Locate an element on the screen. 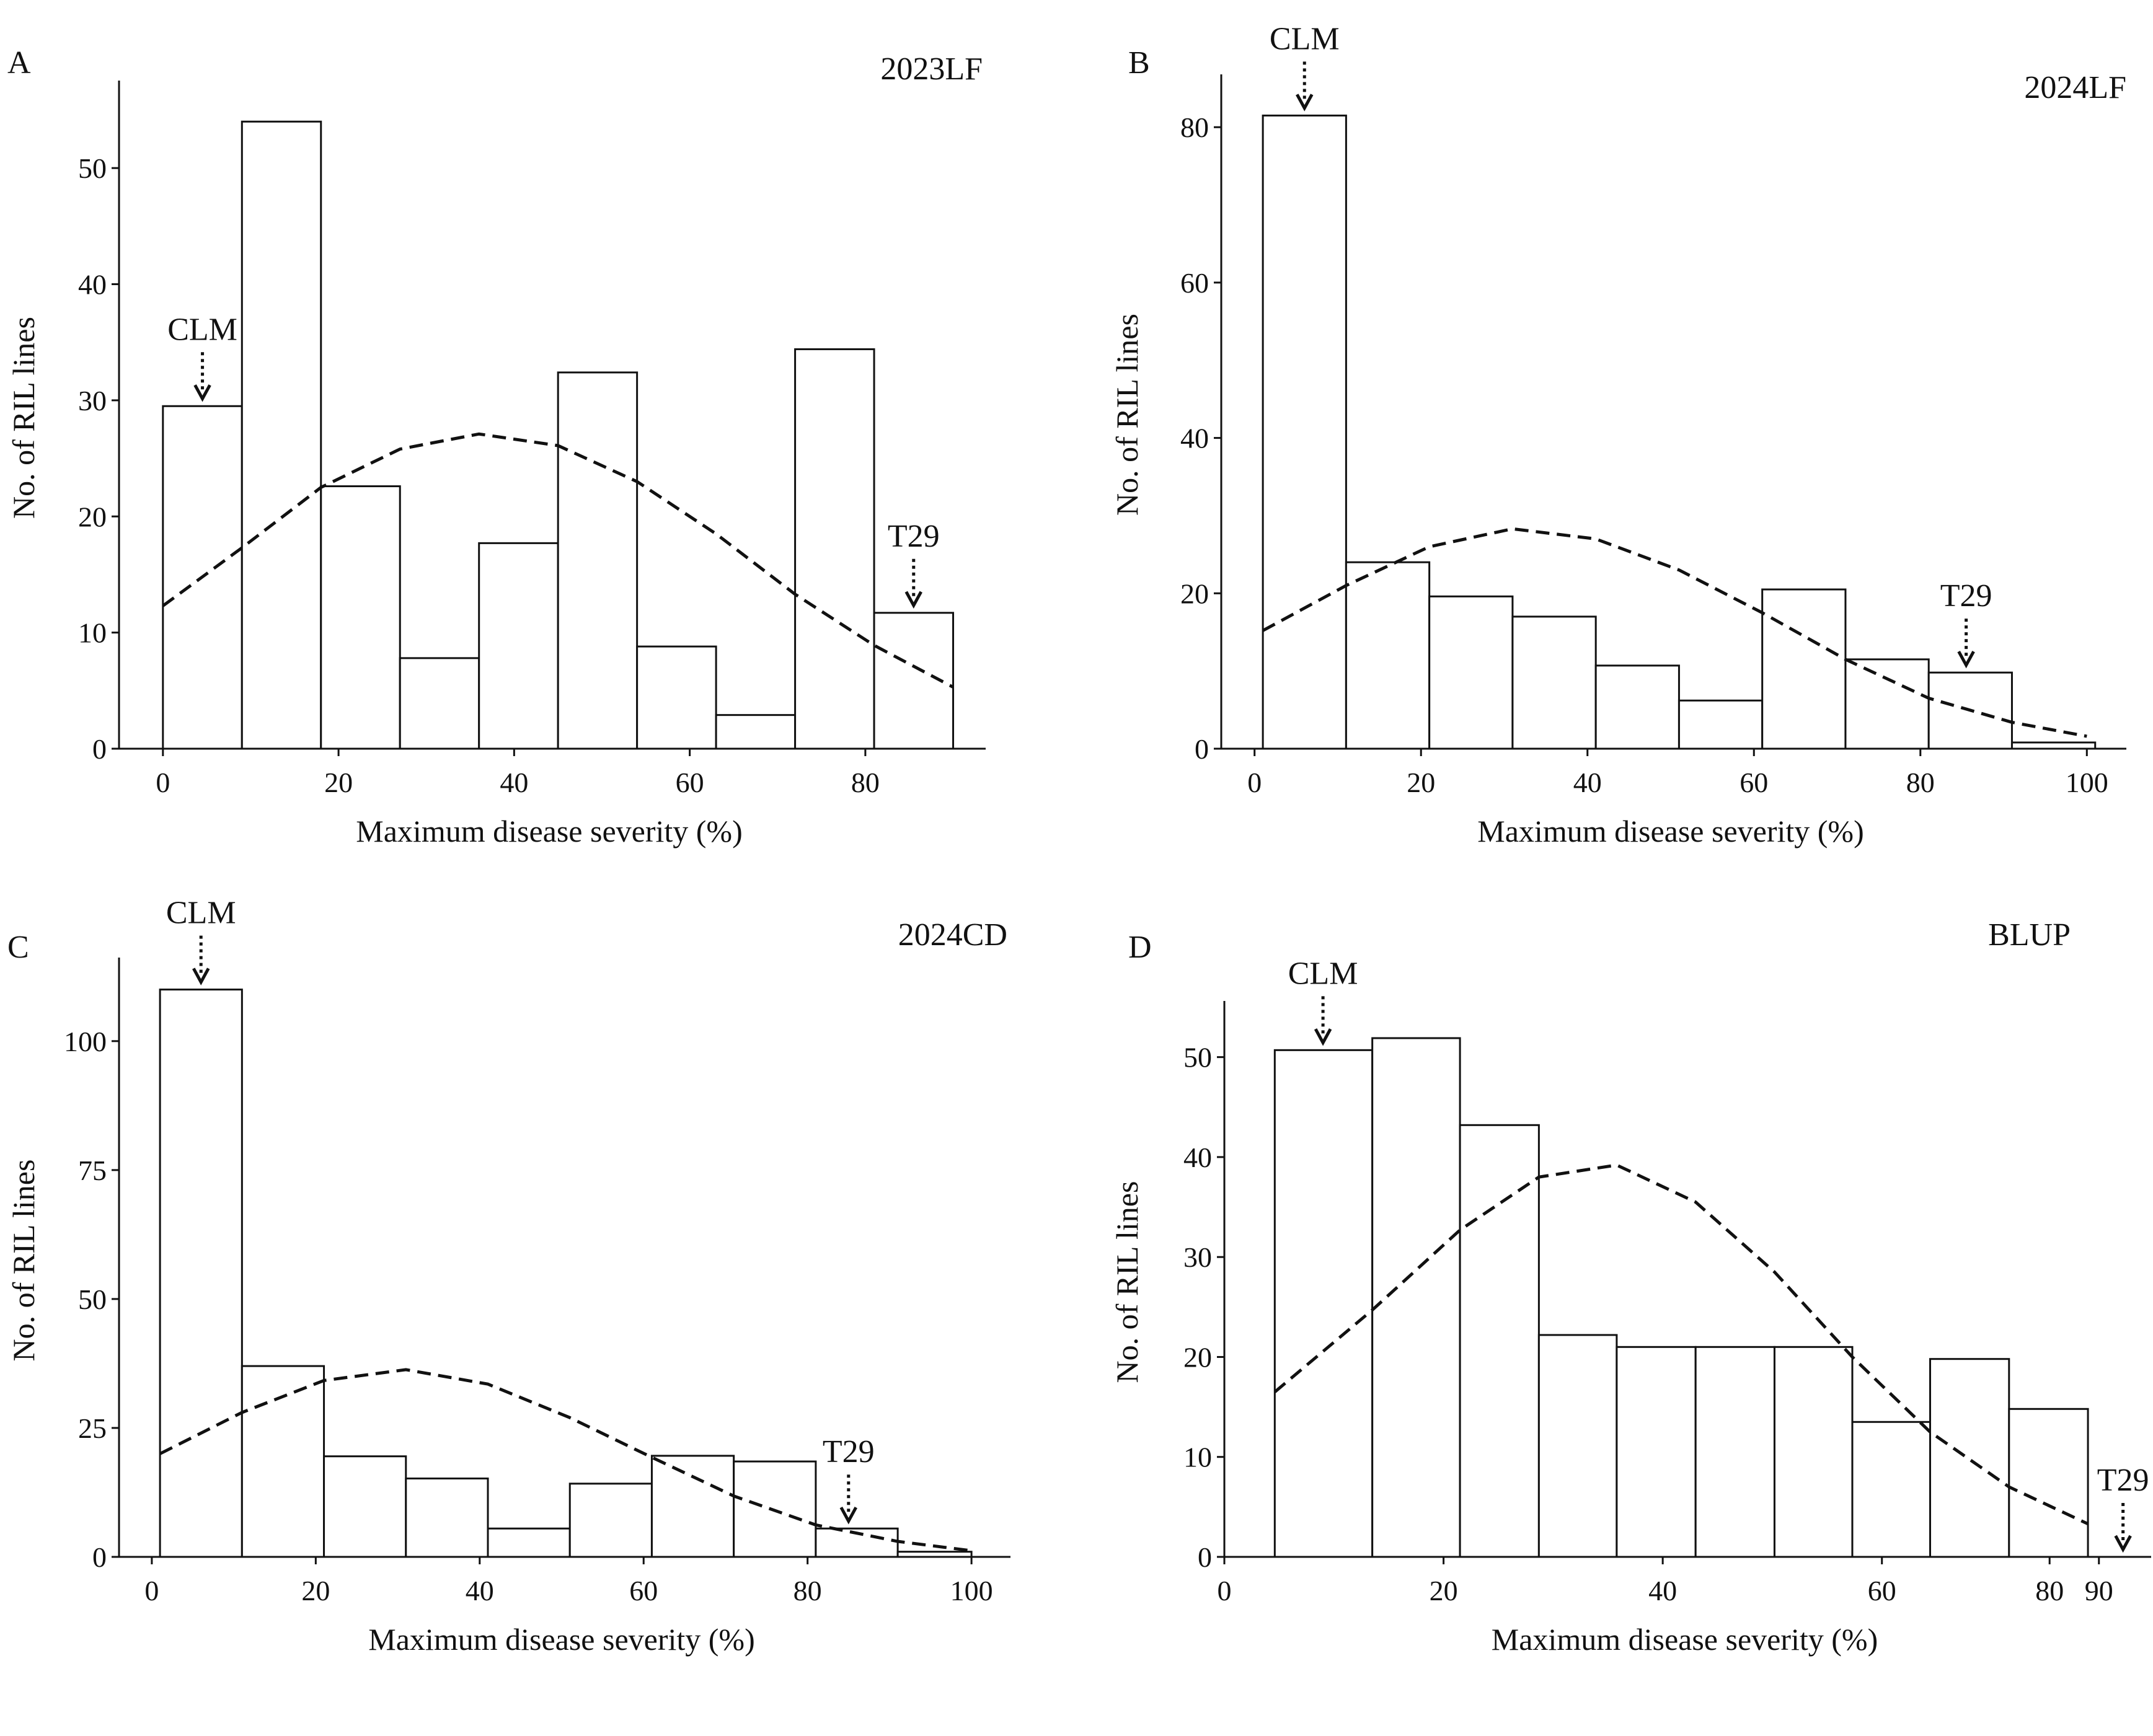 The height and width of the screenshot is (1736, 2153). y-tick-label: 100 is located at coordinates (85, 1041).